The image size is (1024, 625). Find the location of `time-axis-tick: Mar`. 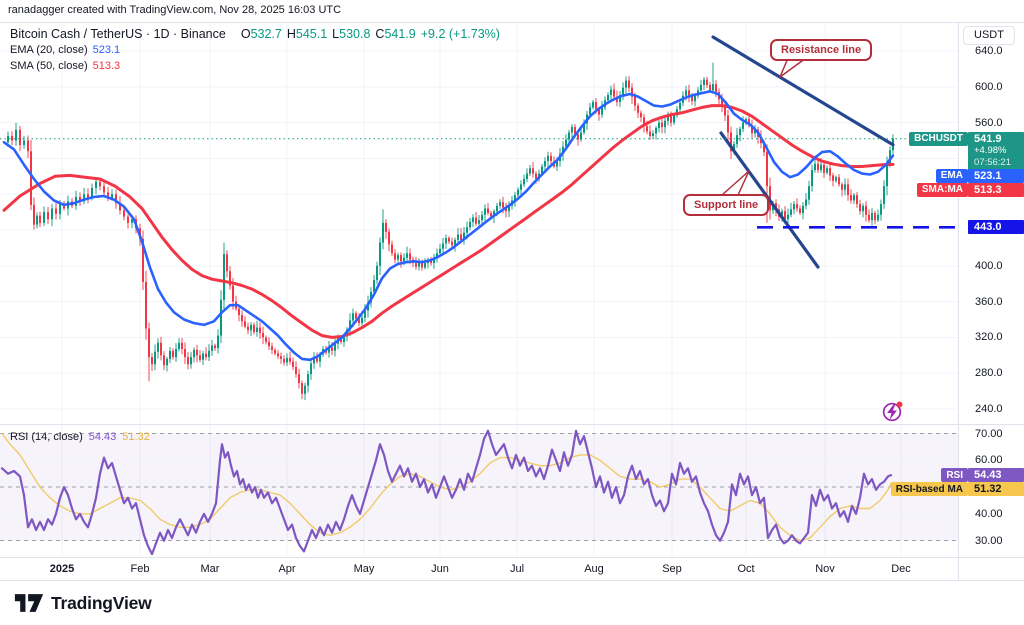

time-axis-tick: Mar is located at coordinates (210, 569).